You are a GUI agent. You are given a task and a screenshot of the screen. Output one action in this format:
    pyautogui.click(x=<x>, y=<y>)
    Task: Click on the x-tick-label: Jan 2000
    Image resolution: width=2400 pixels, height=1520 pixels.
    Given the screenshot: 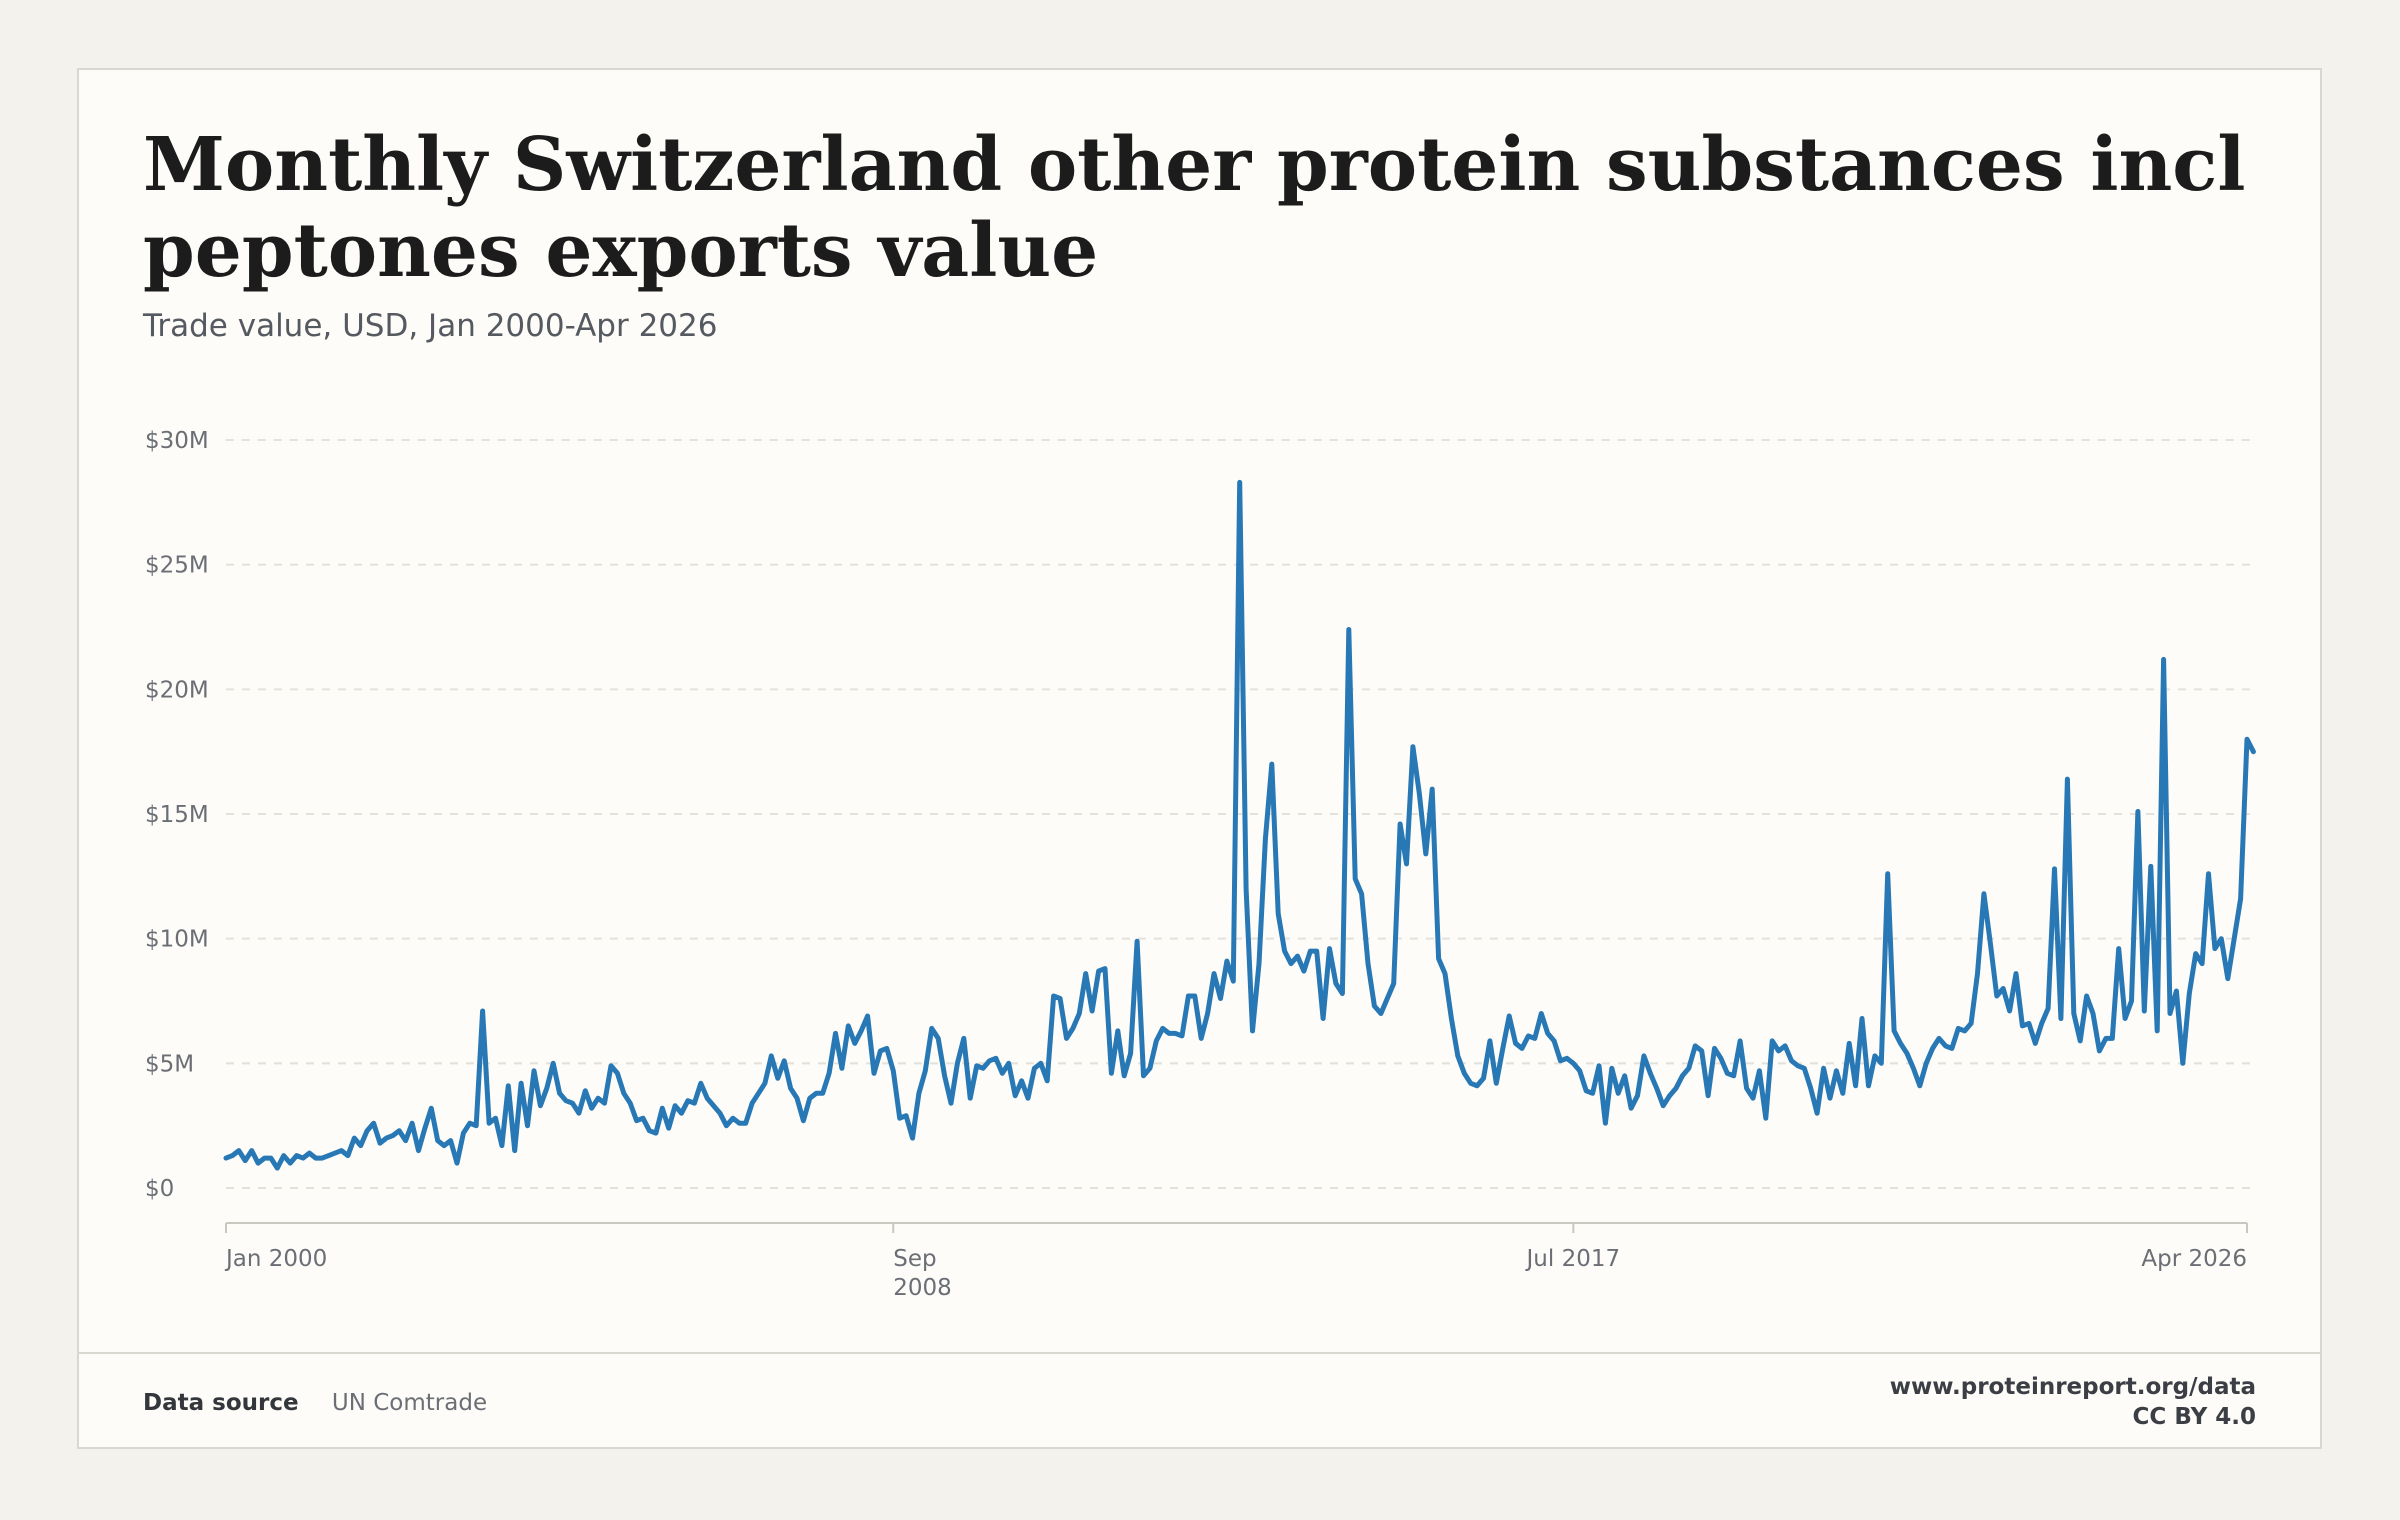 What is the action you would take?
    pyautogui.click(x=275, y=1259)
    